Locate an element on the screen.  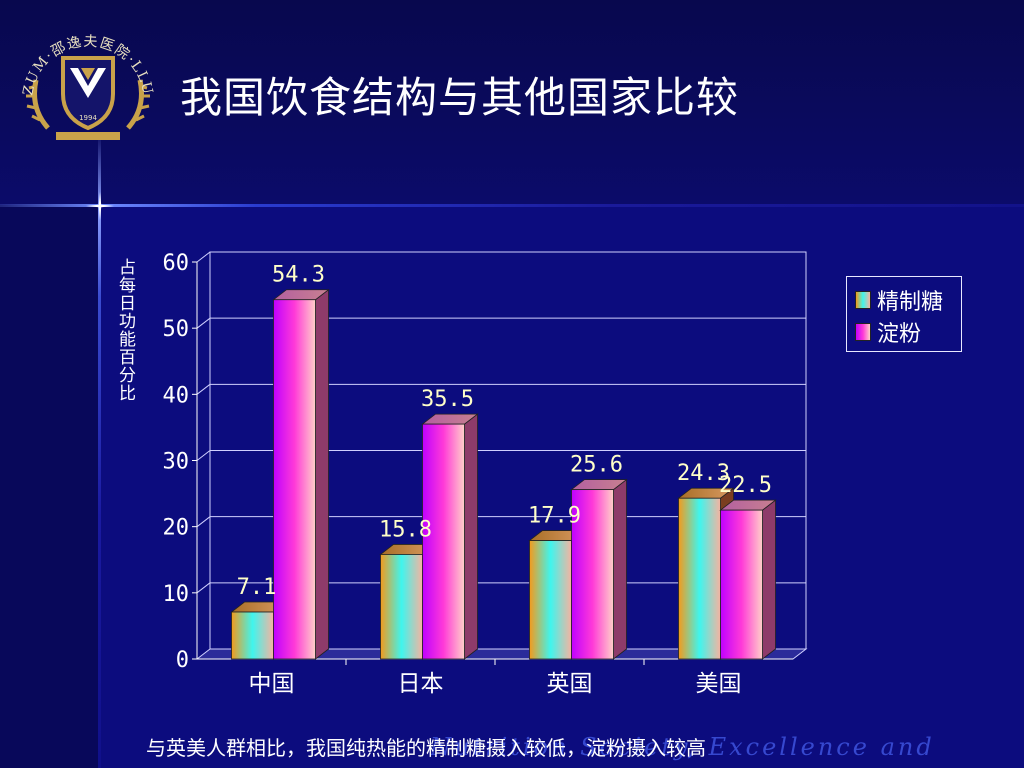
legend-label-starch: 淀粉 is located at coordinates (899, 334).